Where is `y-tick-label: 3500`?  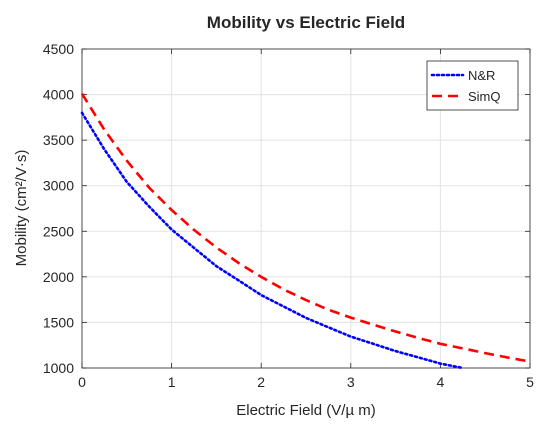 y-tick-label: 3500 is located at coordinates (58, 140).